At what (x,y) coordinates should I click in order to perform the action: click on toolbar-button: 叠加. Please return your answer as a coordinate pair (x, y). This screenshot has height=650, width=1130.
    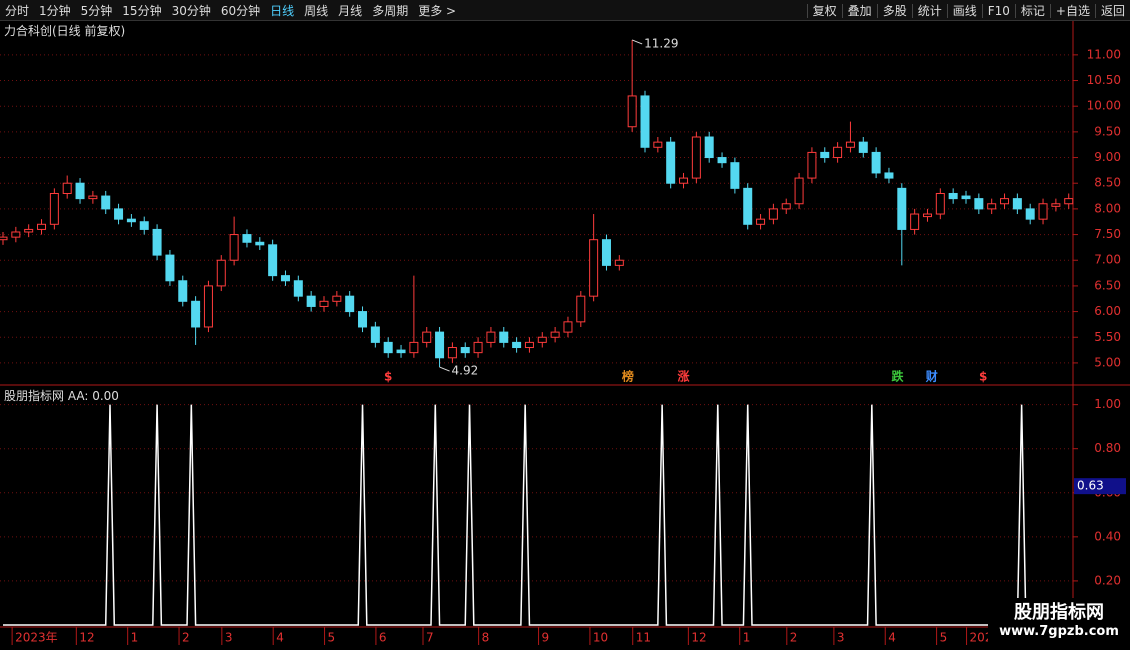
    Looking at the image, I should click on (859, 11).